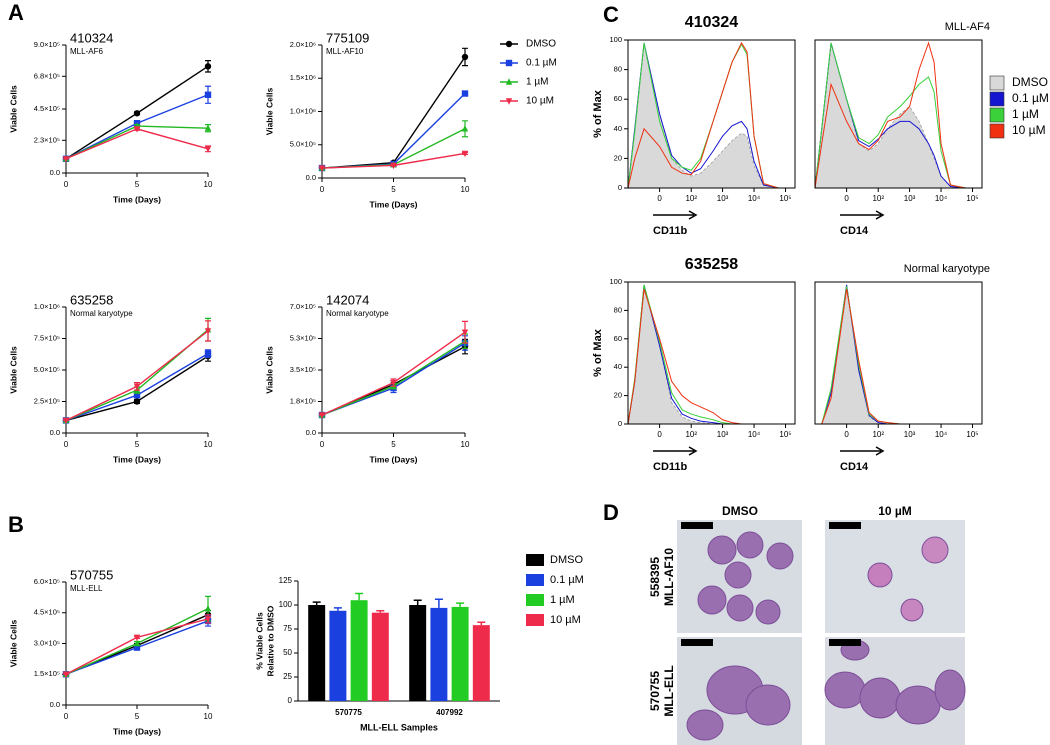 This screenshot has height=745, width=1050. I want to click on row-label-line: MLL-ELL, so click(669, 690).